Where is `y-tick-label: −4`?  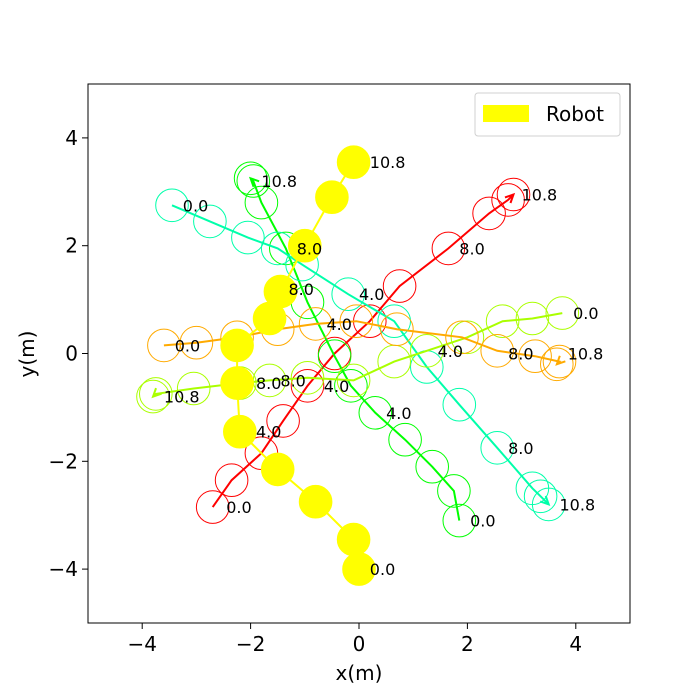
y-tick-label: −4 is located at coordinates (63, 569).